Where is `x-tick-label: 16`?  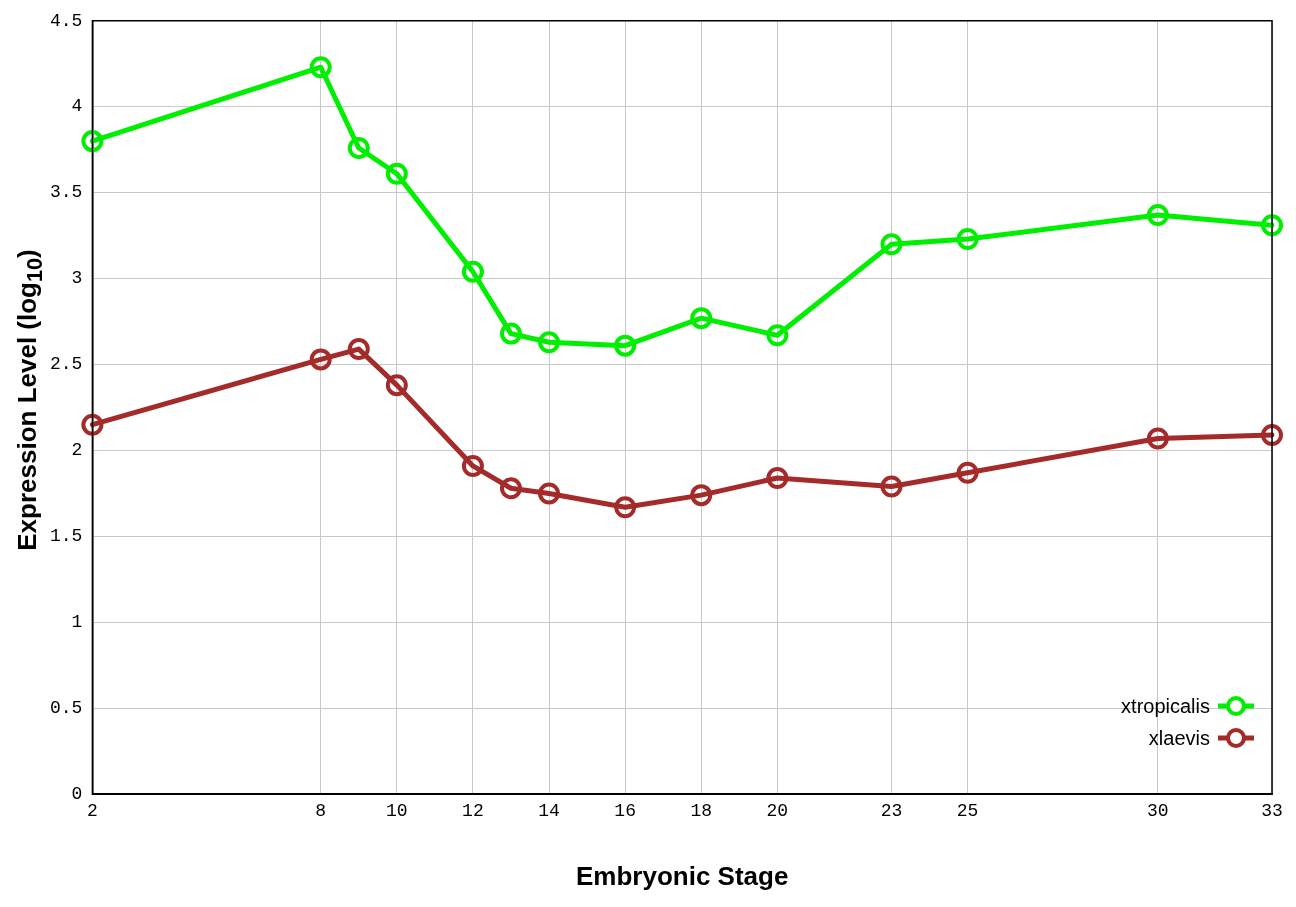 x-tick-label: 16 is located at coordinates (625, 810).